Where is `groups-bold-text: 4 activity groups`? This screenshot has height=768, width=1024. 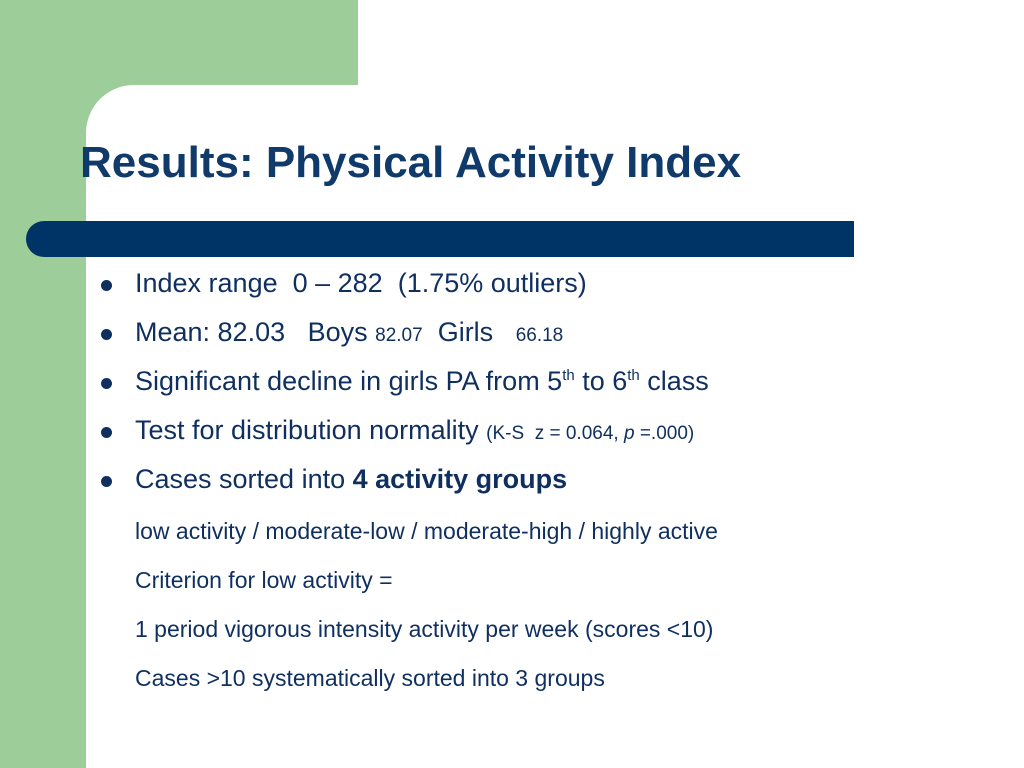 groups-bold-text: 4 activity groups is located at coordinates (460, 479).